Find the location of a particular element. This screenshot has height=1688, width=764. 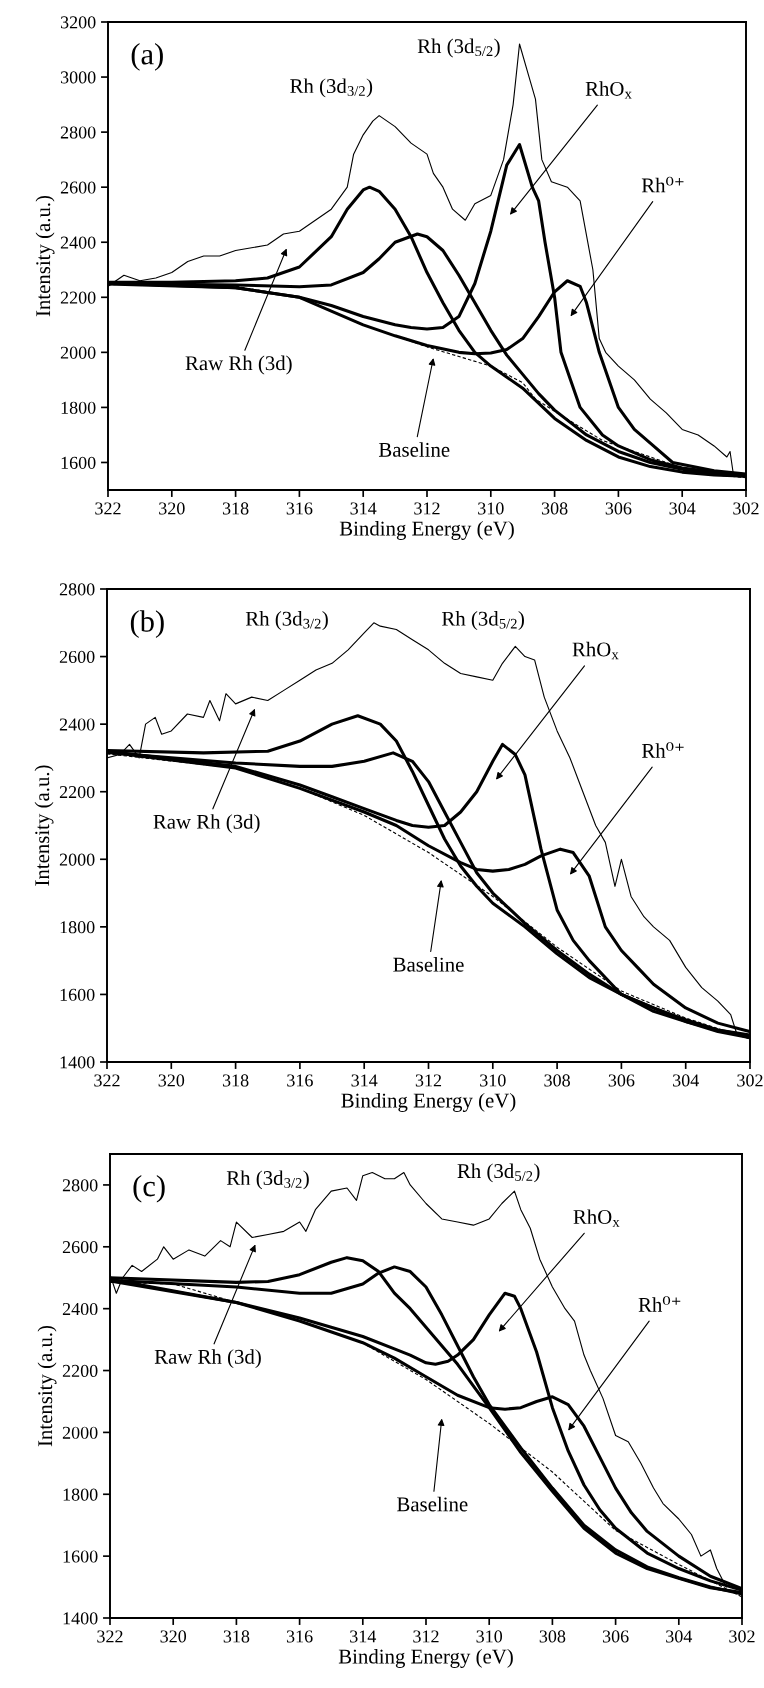

y-tick-label: 3200 is located at coordinates (78, 22).